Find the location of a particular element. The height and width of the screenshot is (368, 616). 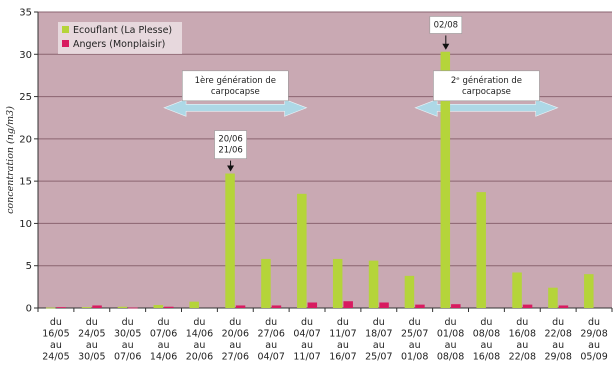

legend-label: Angers (Monplaisir) is located at coordinates (119, 44).